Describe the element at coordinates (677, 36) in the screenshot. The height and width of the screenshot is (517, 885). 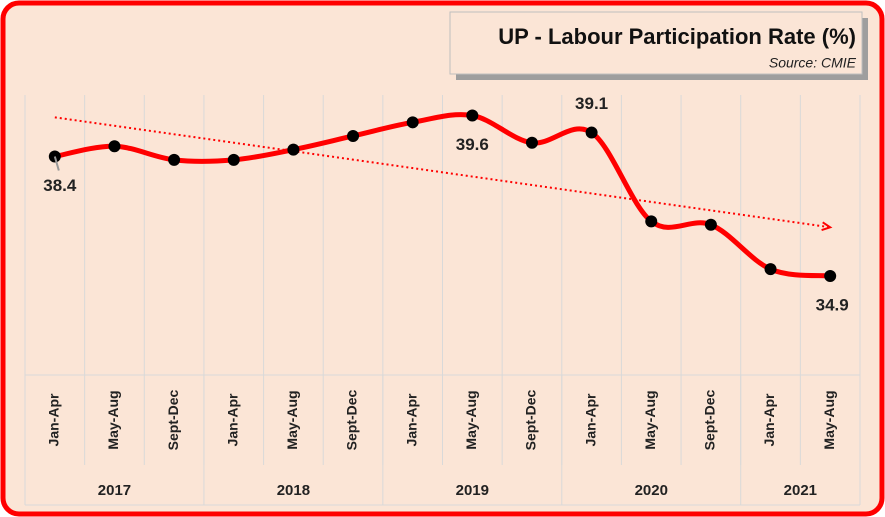
I see `chart-title: UP - Labour Participation Rate (%)` at that location.